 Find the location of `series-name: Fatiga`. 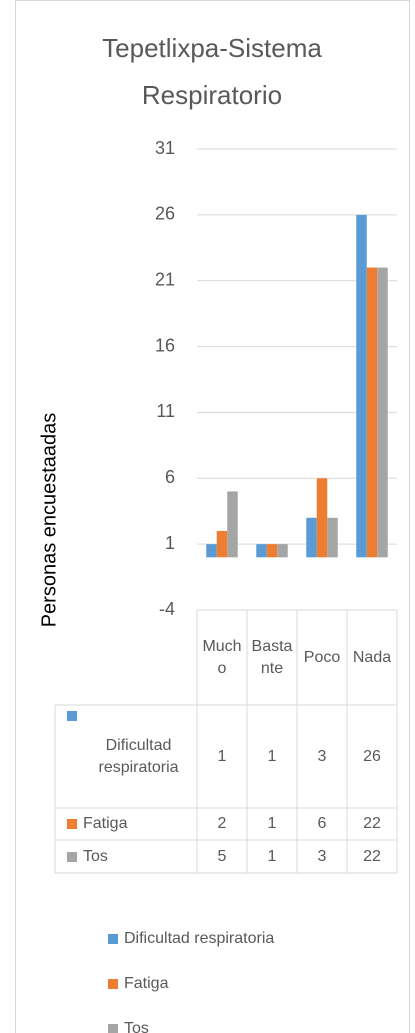

series-name: Fatiga is located at coordinates (105, 823).